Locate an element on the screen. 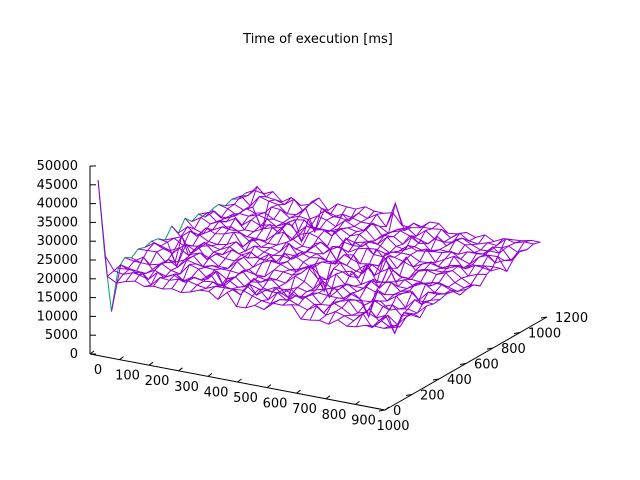 Image resolution: width=640 pixels, height=480 pixels. y-tick-label: 400 is located at coordinates (459, 380).